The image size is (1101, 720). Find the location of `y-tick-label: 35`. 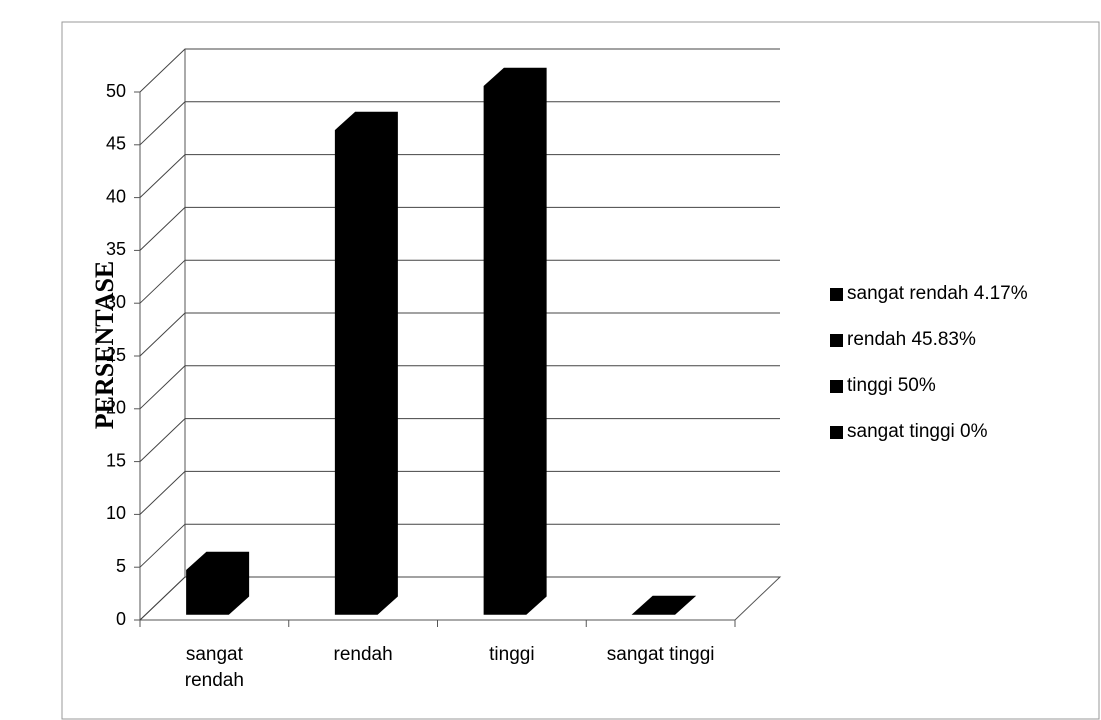

y-tick-label: 35 is located at coordinates (116, 249).